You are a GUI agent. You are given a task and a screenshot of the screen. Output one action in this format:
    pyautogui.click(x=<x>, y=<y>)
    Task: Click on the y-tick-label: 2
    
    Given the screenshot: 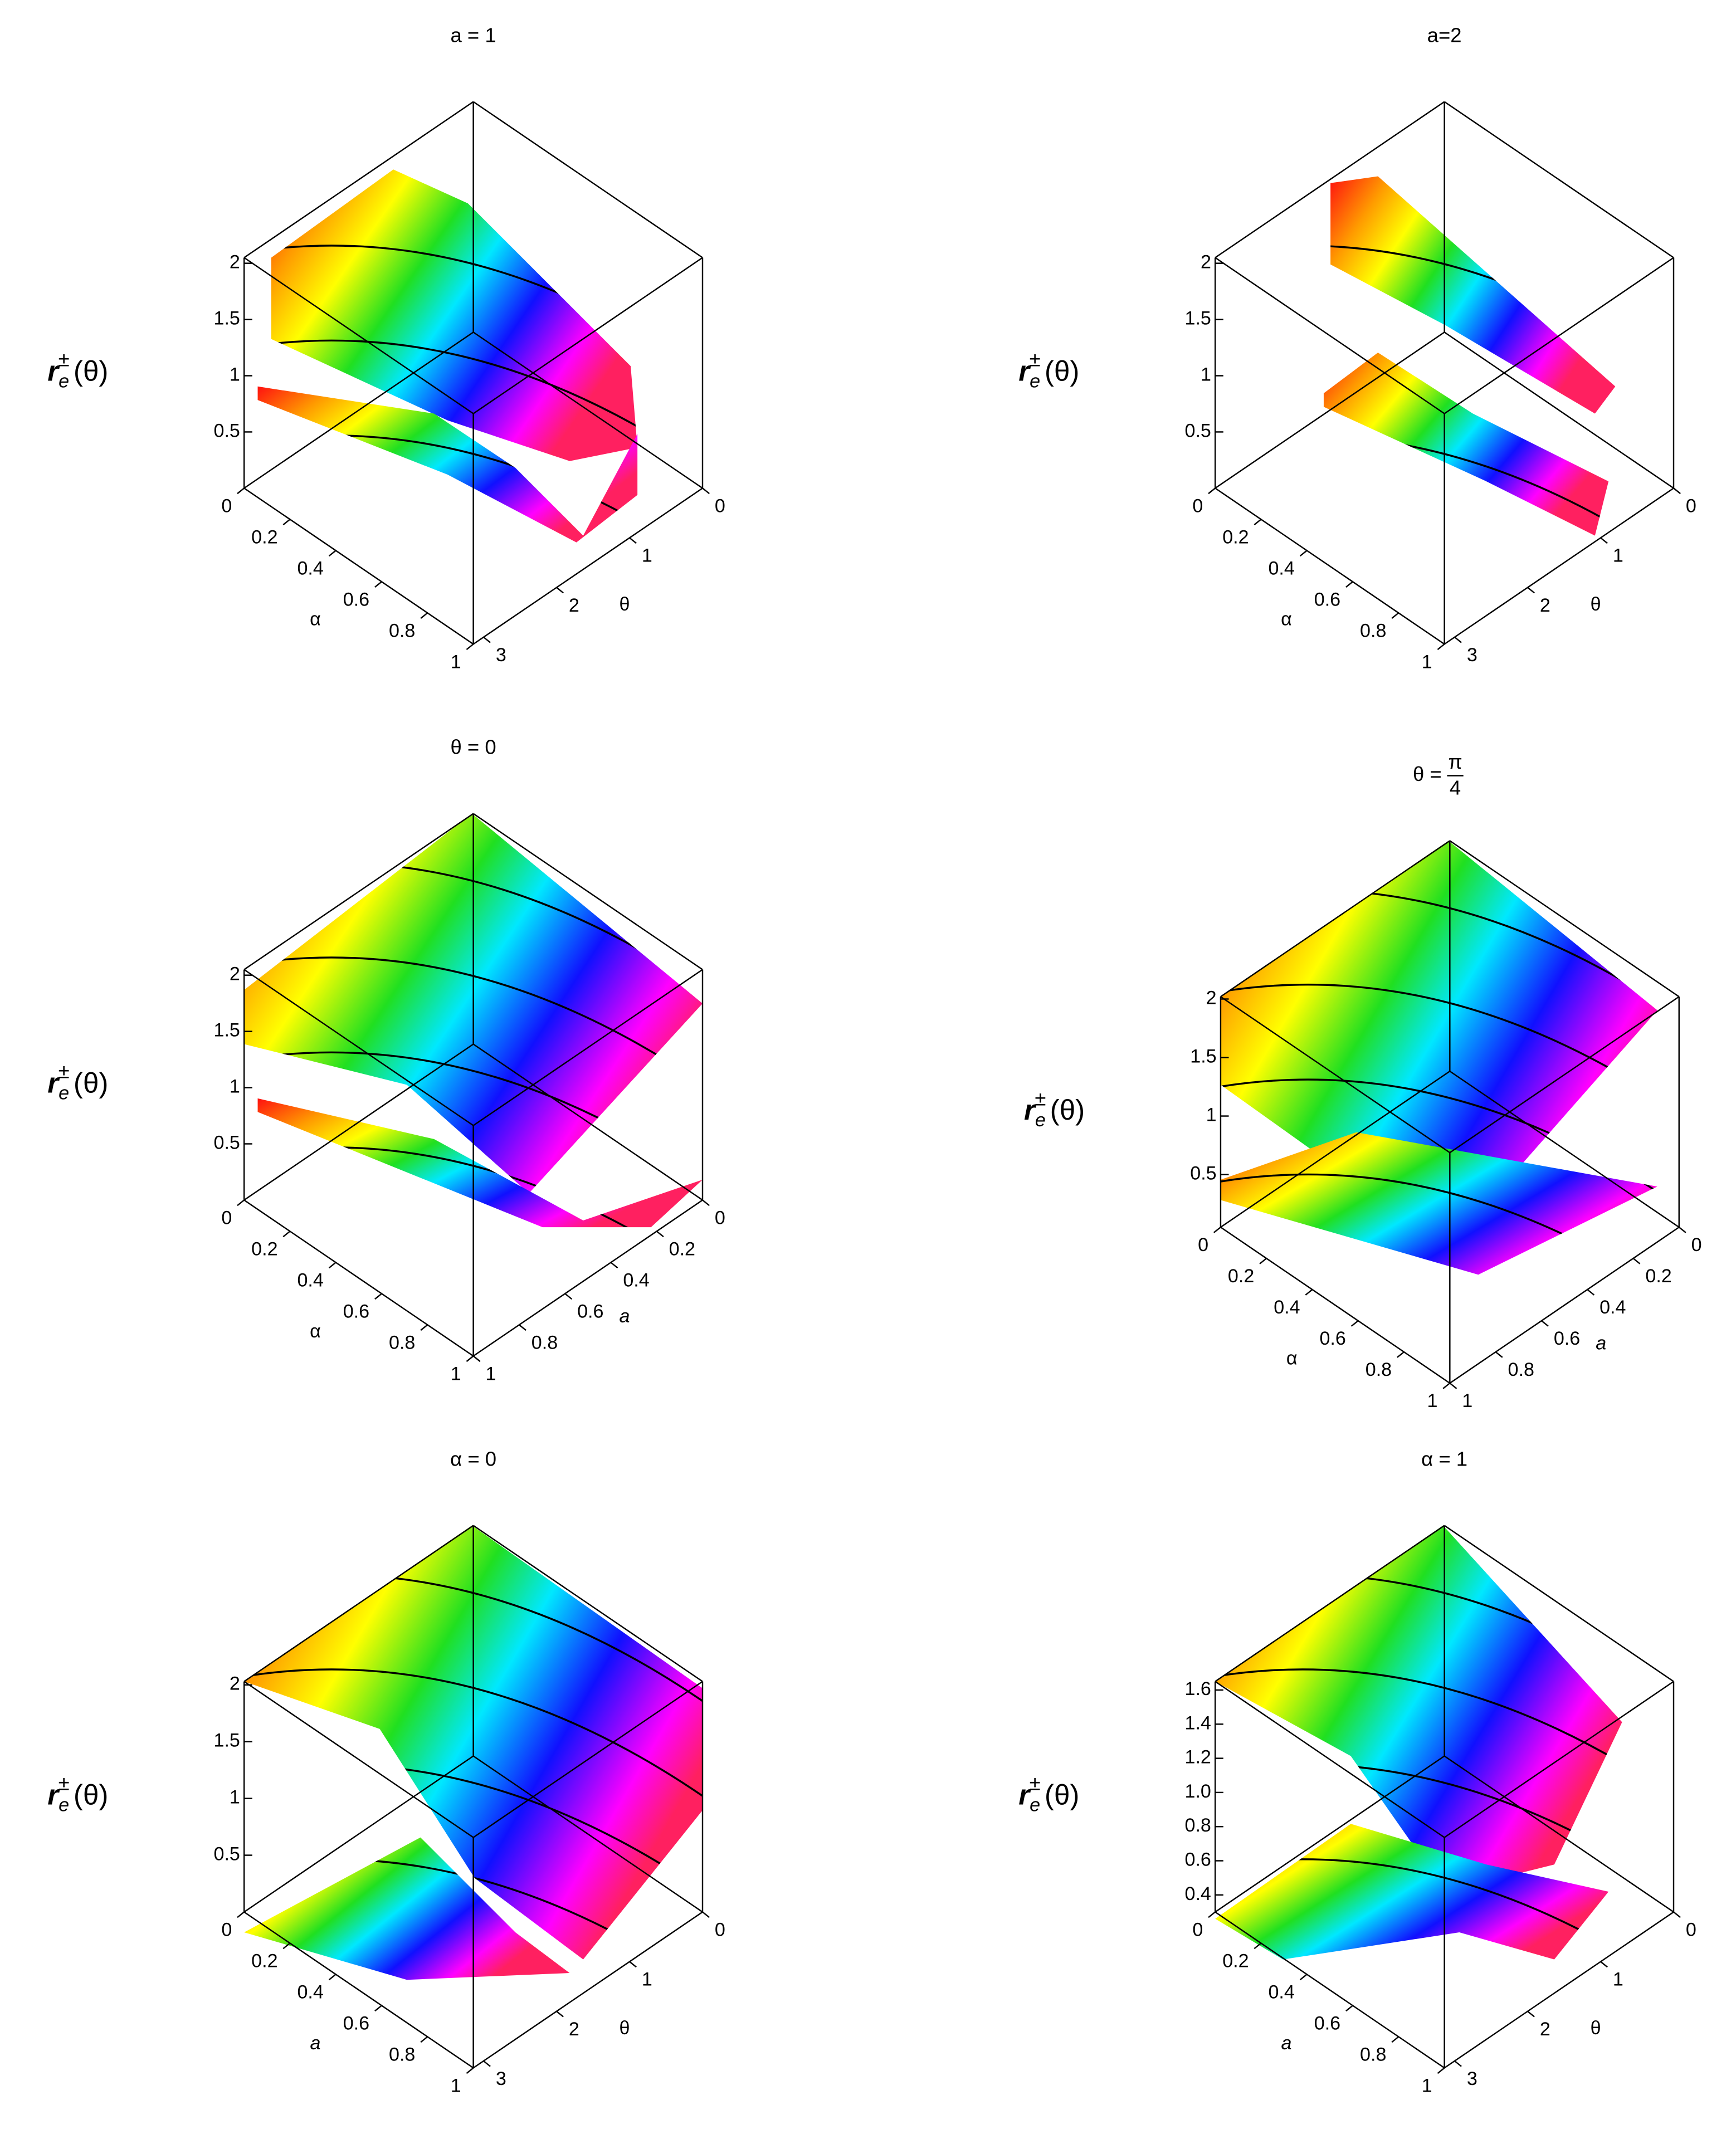 What is the action you would take?
    pyautogui.click(x=574, y=605)
    